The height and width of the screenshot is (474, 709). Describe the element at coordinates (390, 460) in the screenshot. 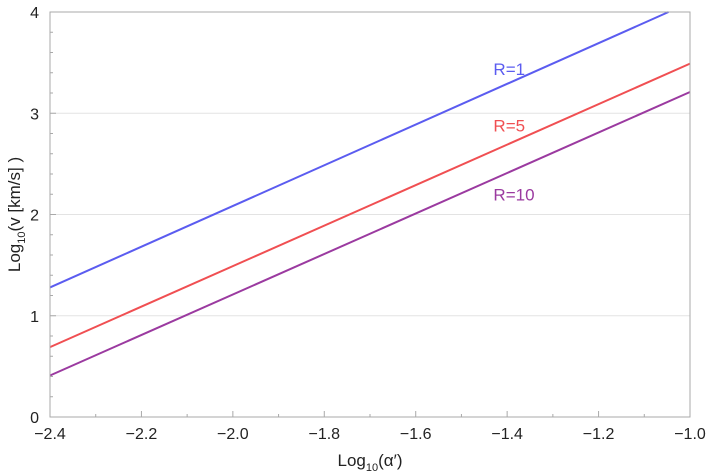

I see `x-axis-title-rest: (α′)` at that location.